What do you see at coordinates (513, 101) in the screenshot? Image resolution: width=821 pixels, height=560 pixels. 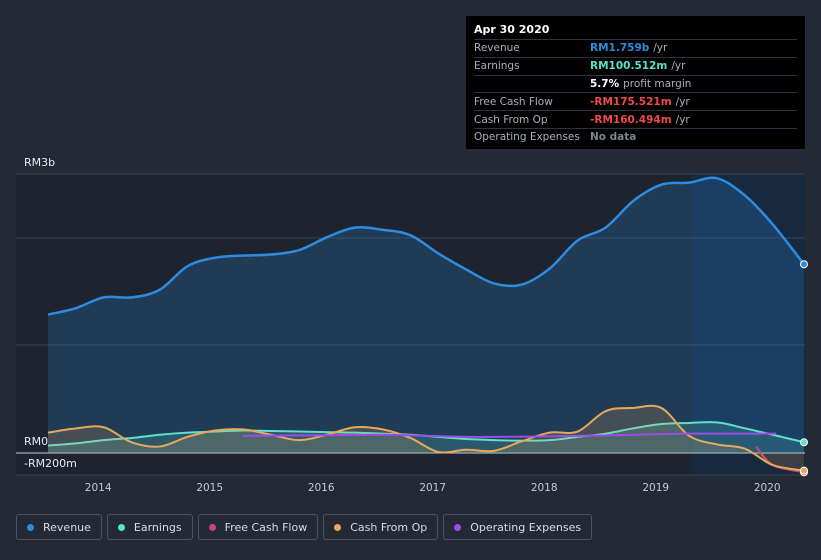 I see `tooltip-label: Free Cash Flow` at bounding box center [513, 101].